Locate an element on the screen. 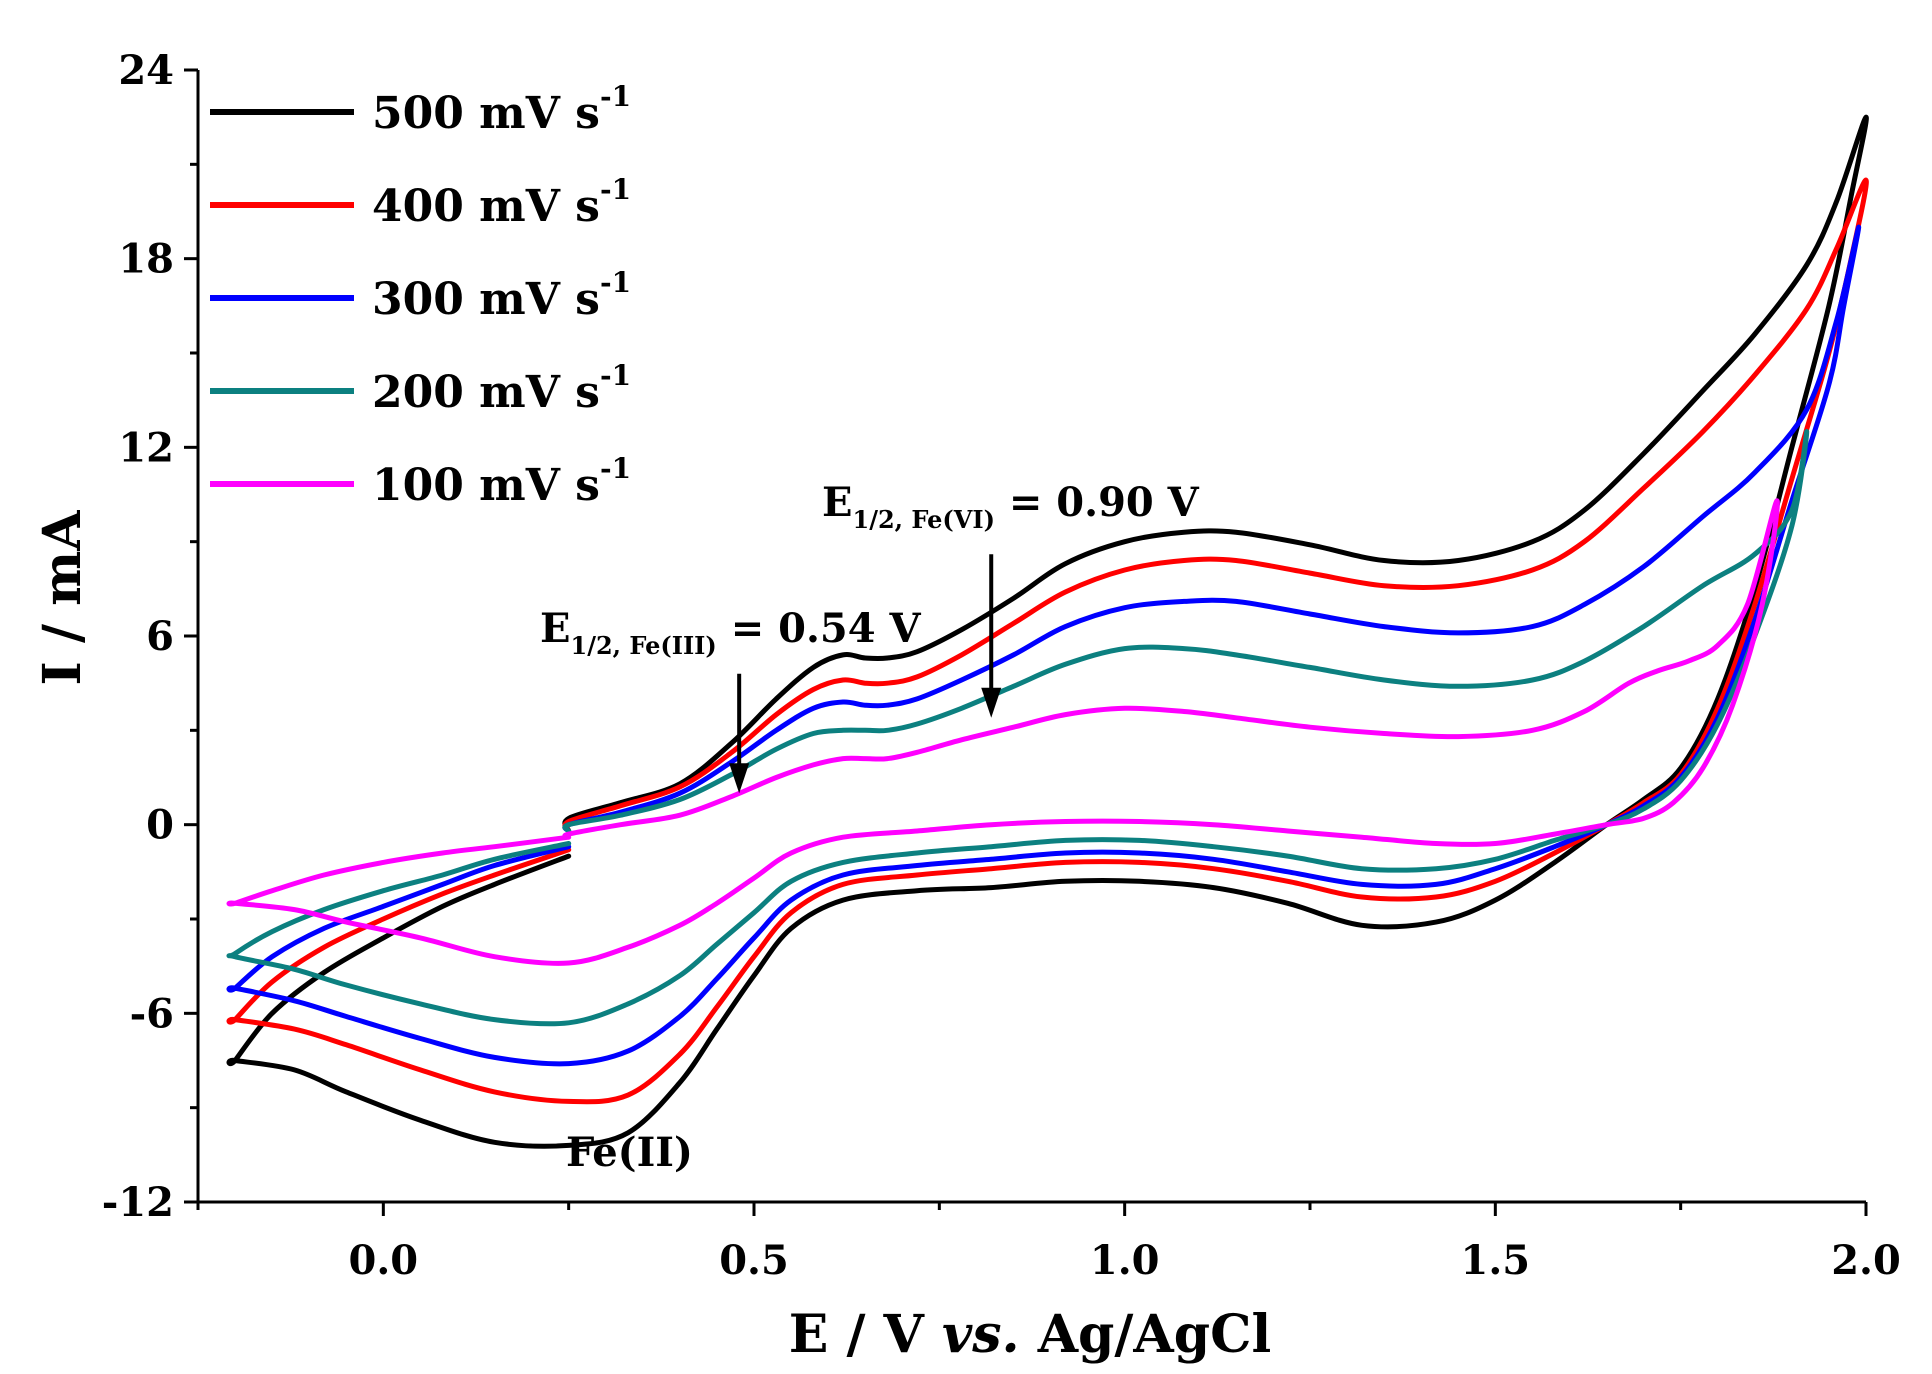 The width and height of the screenshot is (1932, 1374). y-tick-label: 12 is located at coordinates (146, 447).